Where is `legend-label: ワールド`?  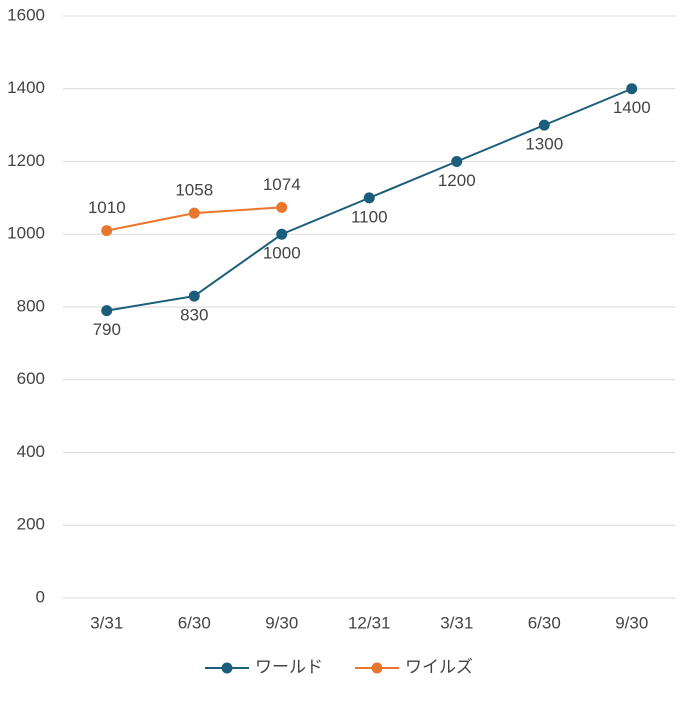
legend-label: ワールド is located at coordinates (289, 666).